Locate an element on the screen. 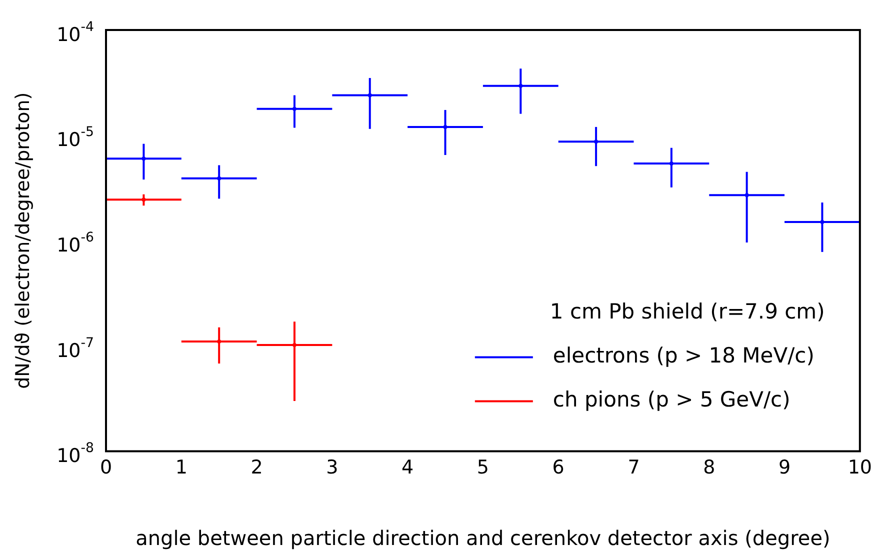 The height and width of the screenshot is (558, 890). x-tick-label: 6 is located at coordinates (558, 467).